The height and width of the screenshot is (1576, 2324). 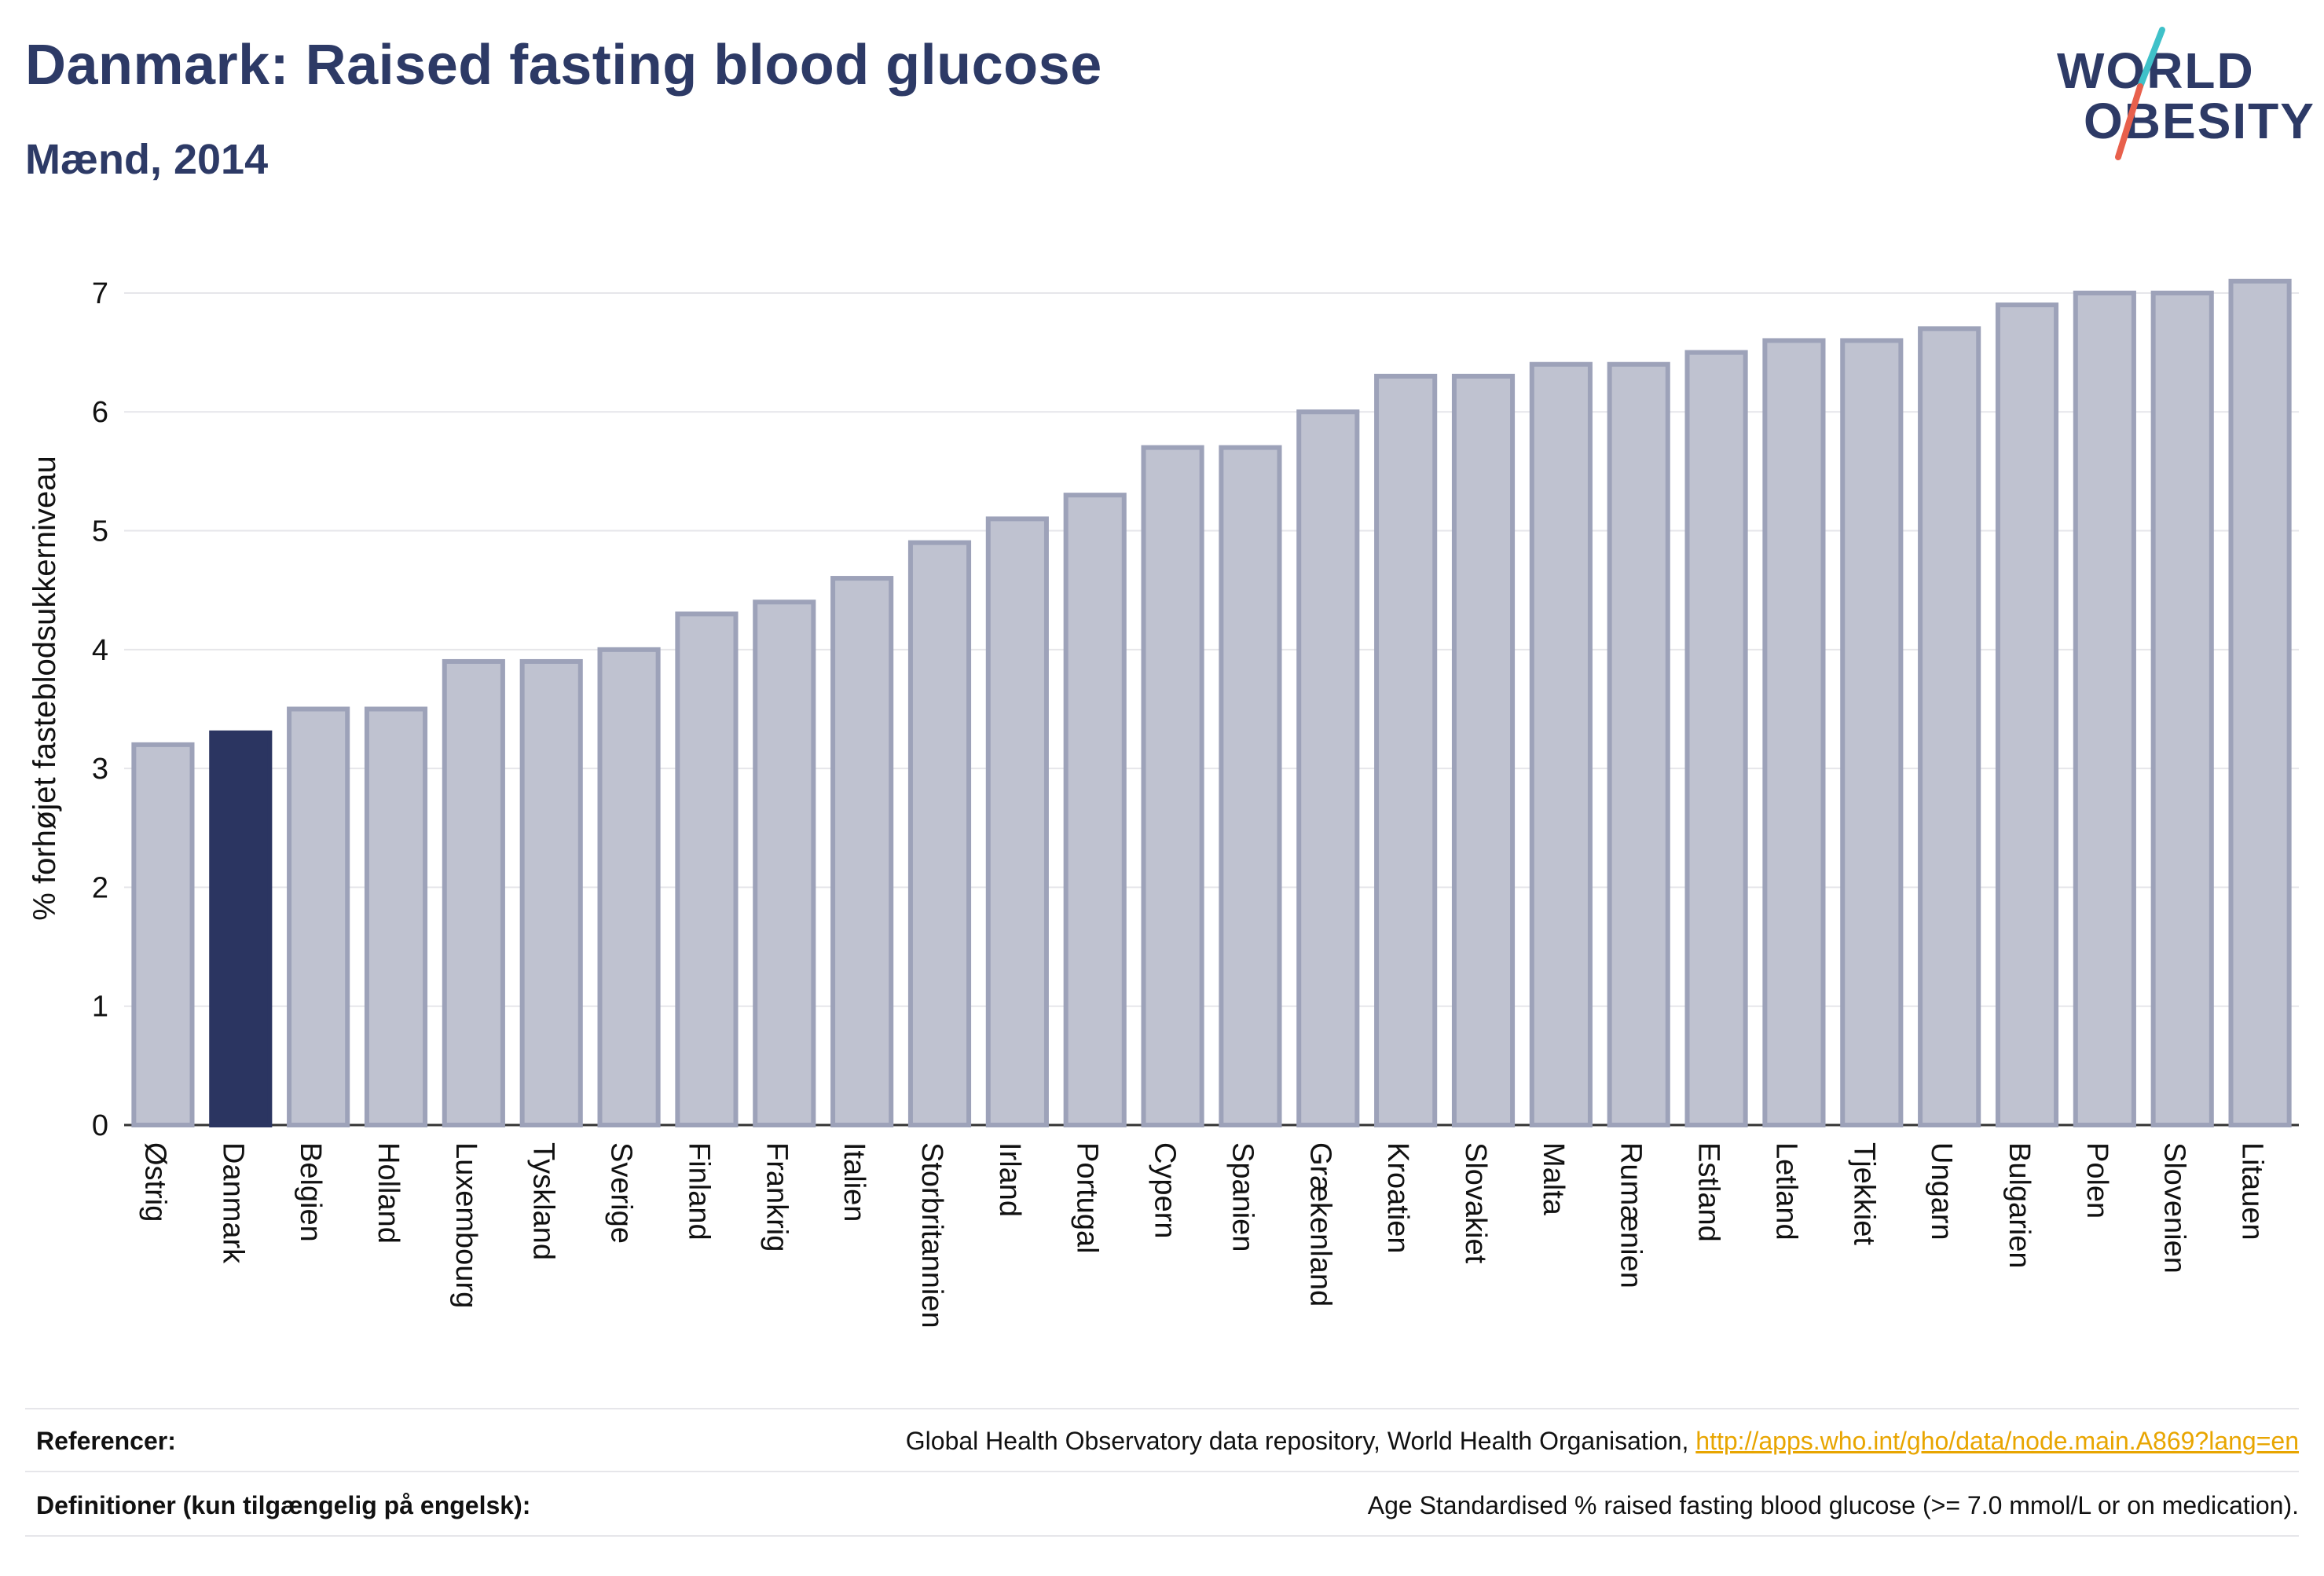 What do you see at coordinates (232, 1203) in the screenshot?
I see `x-tick-label: Danmark` at bounding box center [232, 1203].